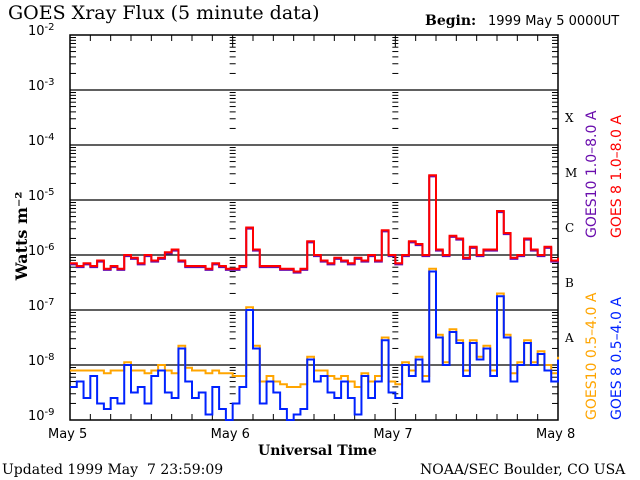  Describe the element at coordinates (21, 236) in the screenshot. I see `y-axis-title: Watts m⁻²` at that location.